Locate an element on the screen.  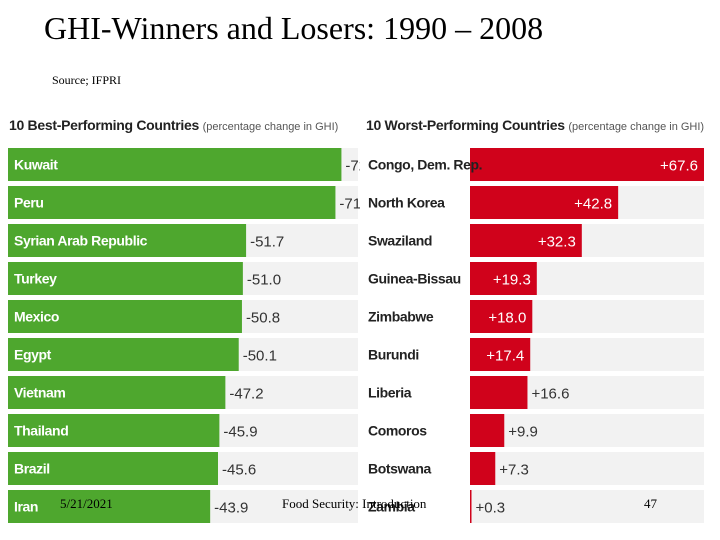
best-category-label-kuwait: Kuwait is located at coordinates (36, 165).